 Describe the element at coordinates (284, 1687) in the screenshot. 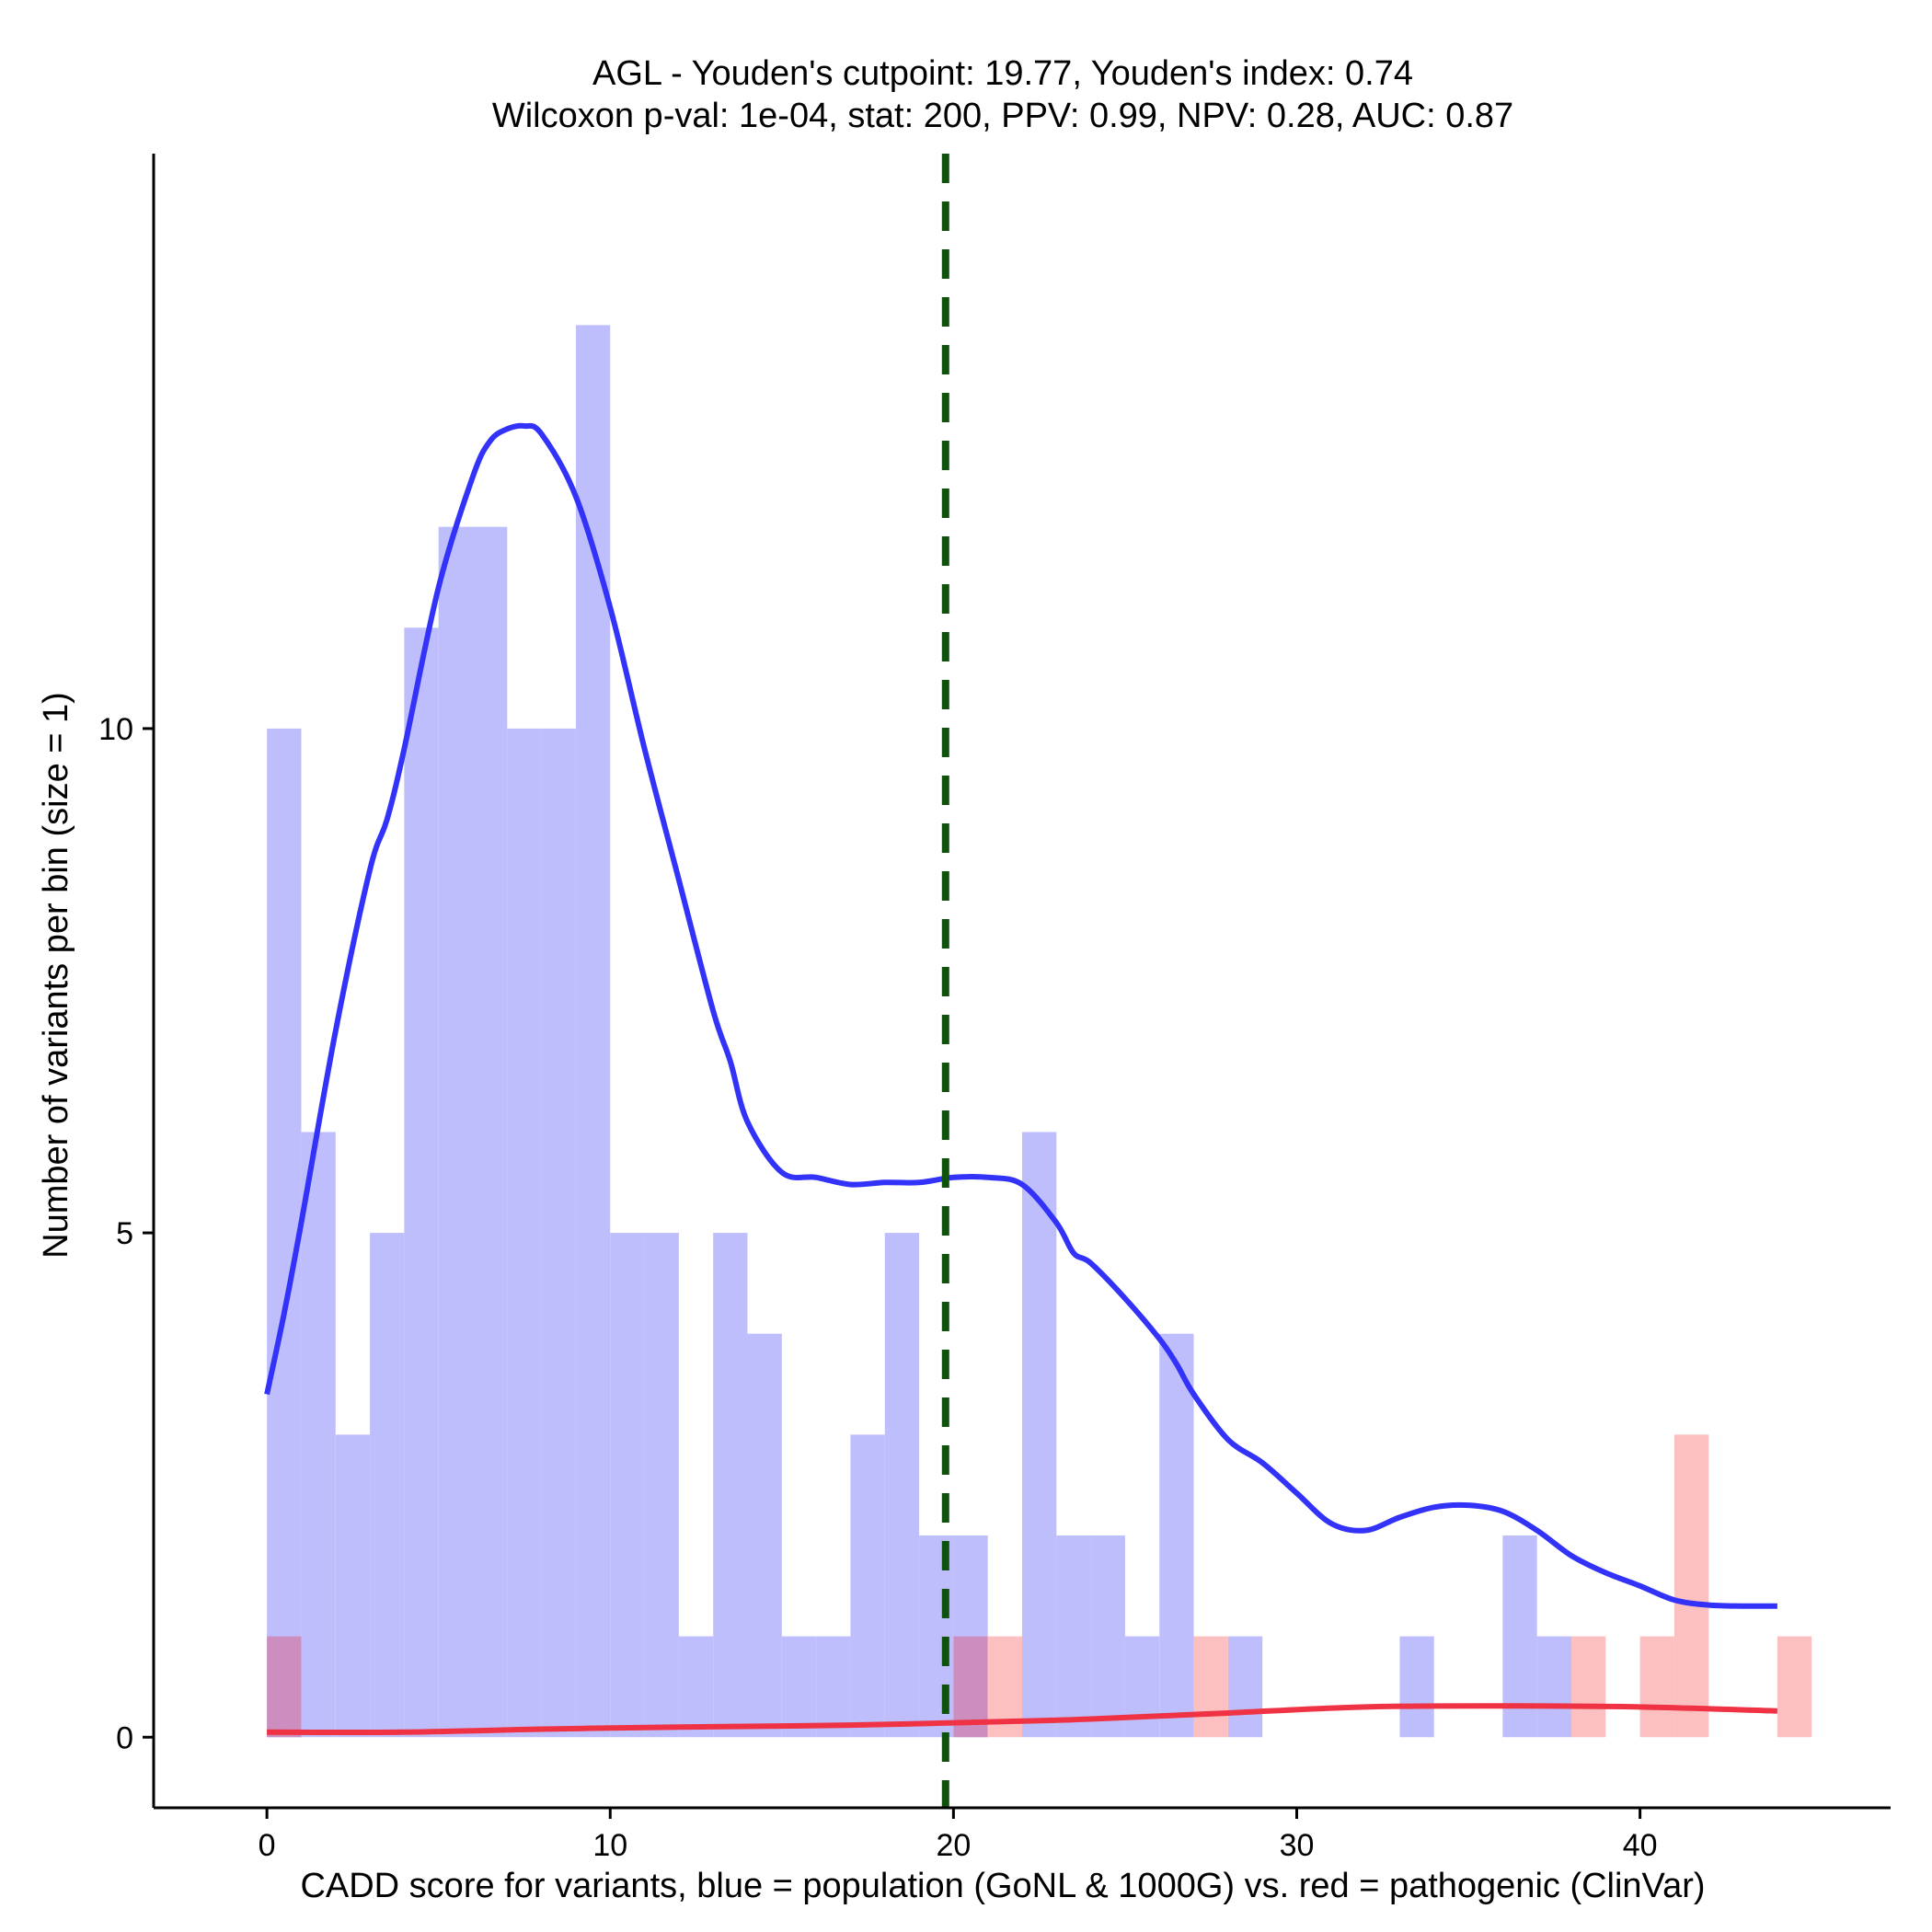

I see `pathogenic-bar-overlap` at that location.